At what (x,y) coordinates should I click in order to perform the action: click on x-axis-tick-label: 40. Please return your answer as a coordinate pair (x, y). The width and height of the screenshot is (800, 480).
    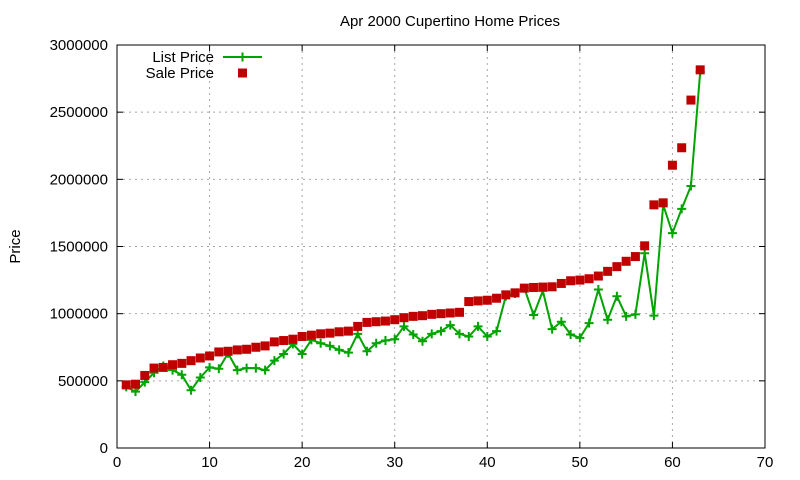
    Looking at the image, I should click on (487, 462).